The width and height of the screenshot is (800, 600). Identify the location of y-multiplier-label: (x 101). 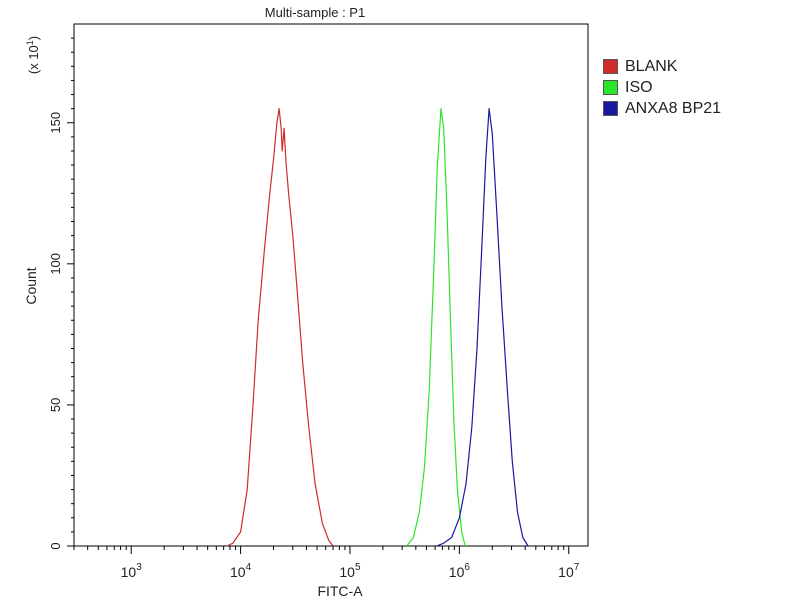
(33, 55).